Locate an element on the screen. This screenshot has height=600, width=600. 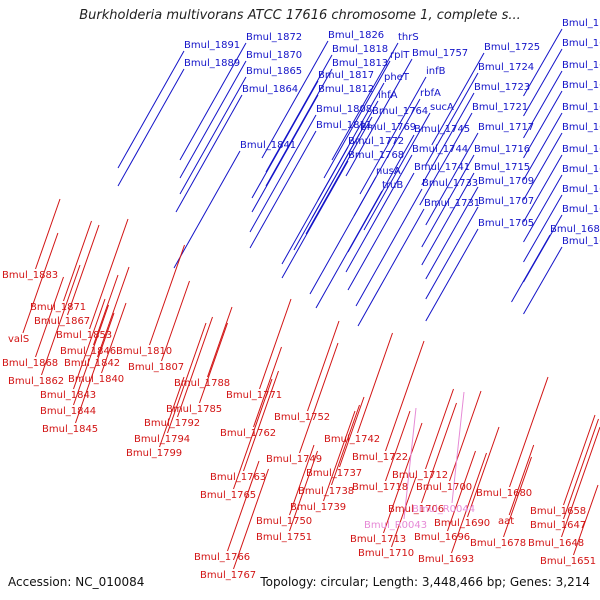
gene-label-bottom: Bmul_1738 is located at coordinates (326, 491).